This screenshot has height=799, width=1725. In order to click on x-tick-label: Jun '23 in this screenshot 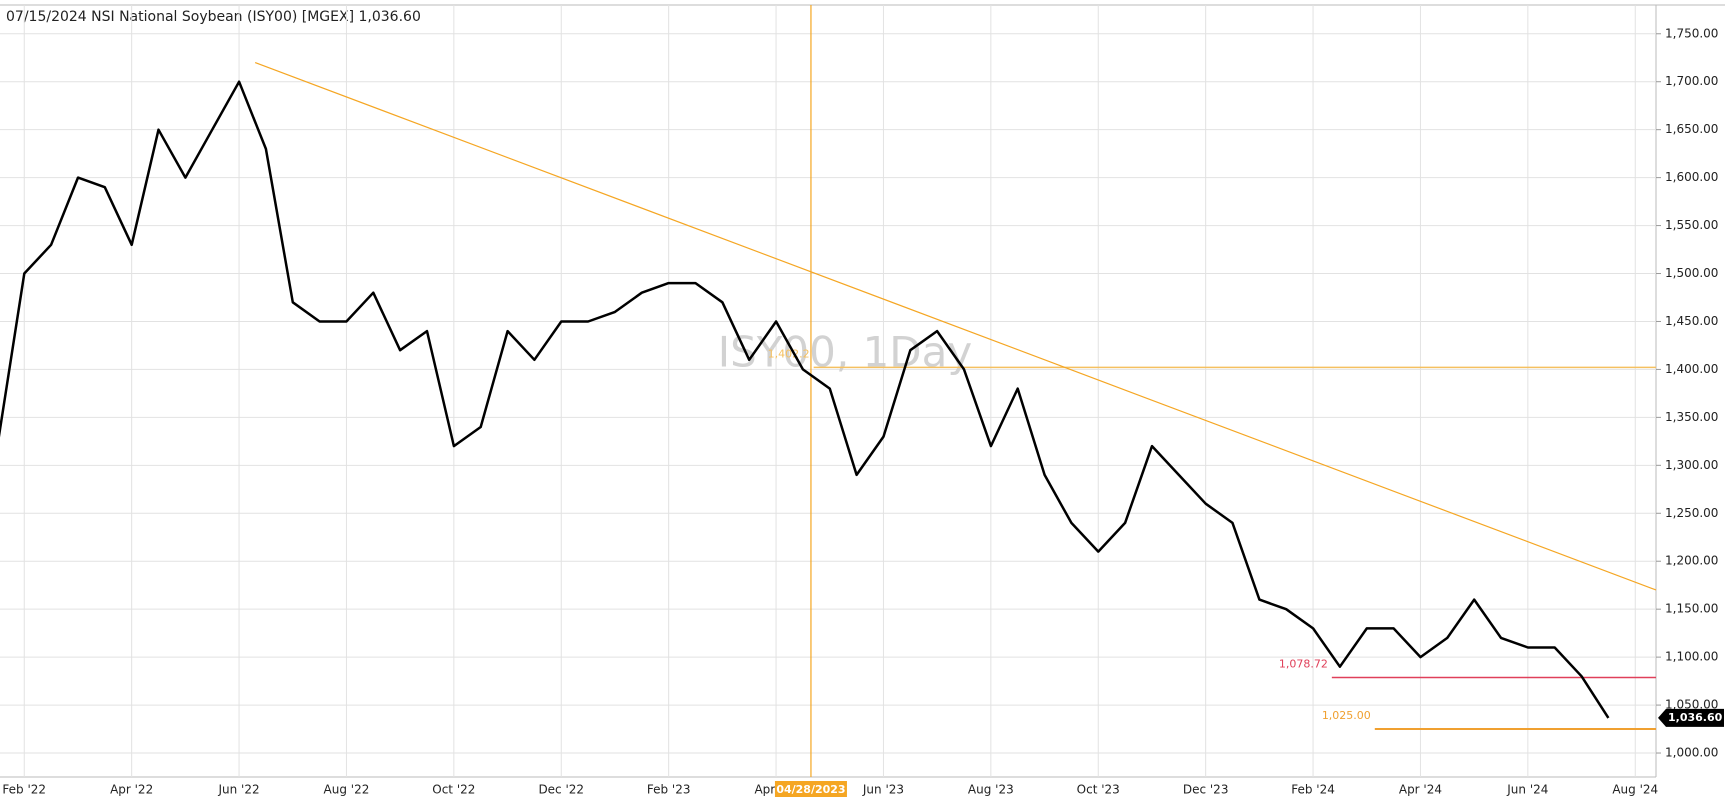, I will do `click(883, 790)`.